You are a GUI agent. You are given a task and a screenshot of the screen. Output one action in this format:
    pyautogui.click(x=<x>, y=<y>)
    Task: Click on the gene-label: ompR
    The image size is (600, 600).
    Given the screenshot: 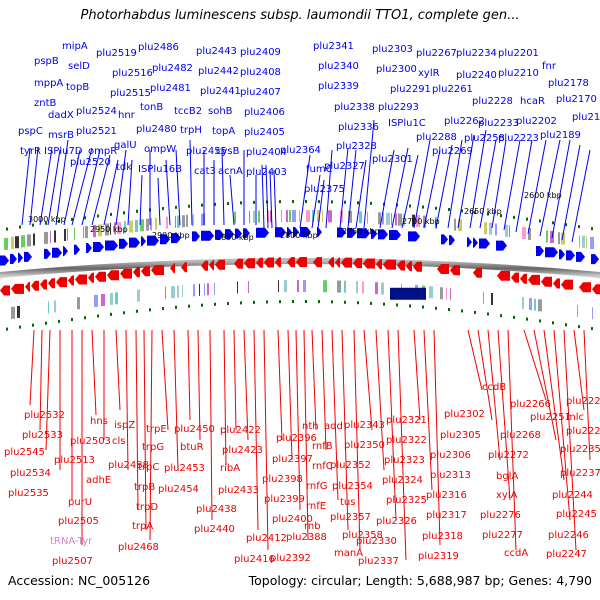 What is the action you would take?
    pyautogui.click(x=102, y=151)
    